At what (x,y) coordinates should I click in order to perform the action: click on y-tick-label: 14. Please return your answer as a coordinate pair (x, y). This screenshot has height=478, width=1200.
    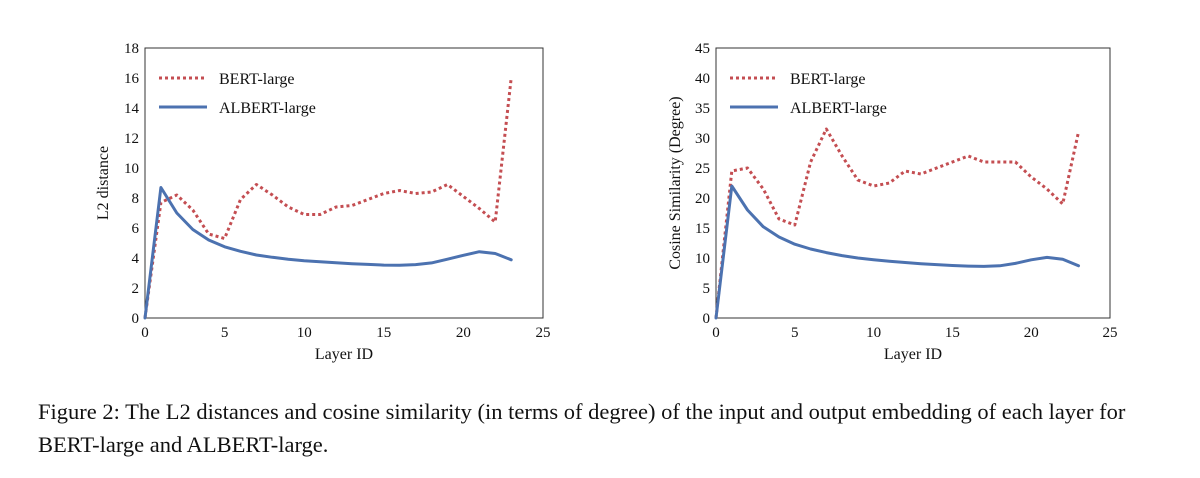
    Looking at the image, I should click on (132, 109).